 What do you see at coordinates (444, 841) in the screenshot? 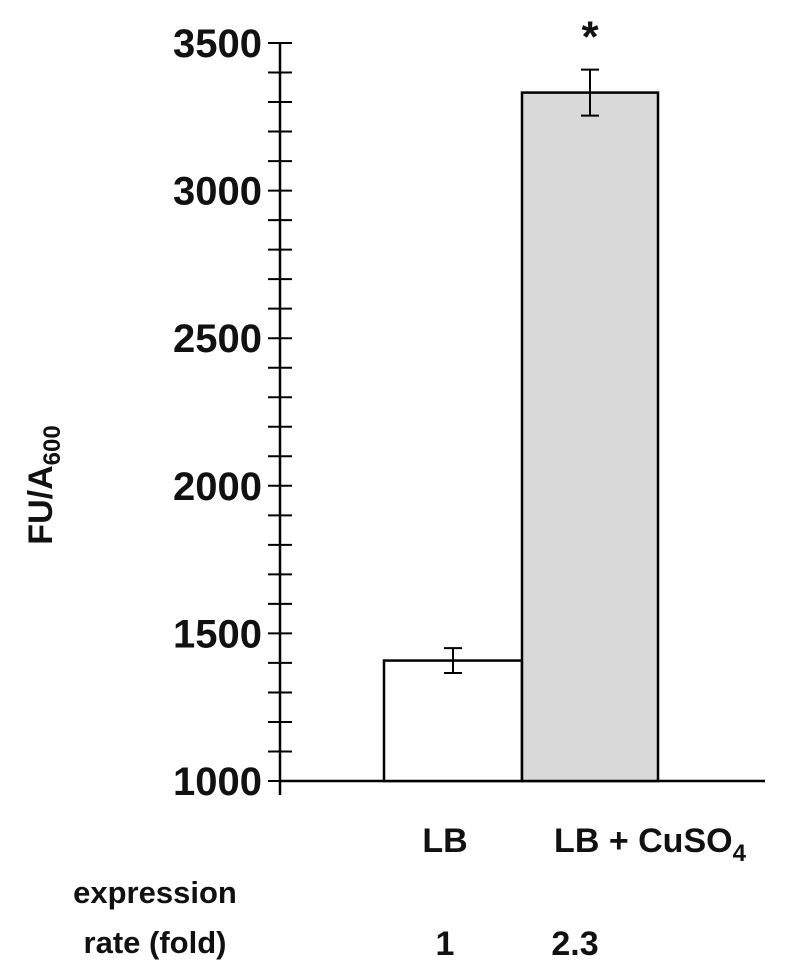
I see `category-label: LB` at bounding box center [444, 841].